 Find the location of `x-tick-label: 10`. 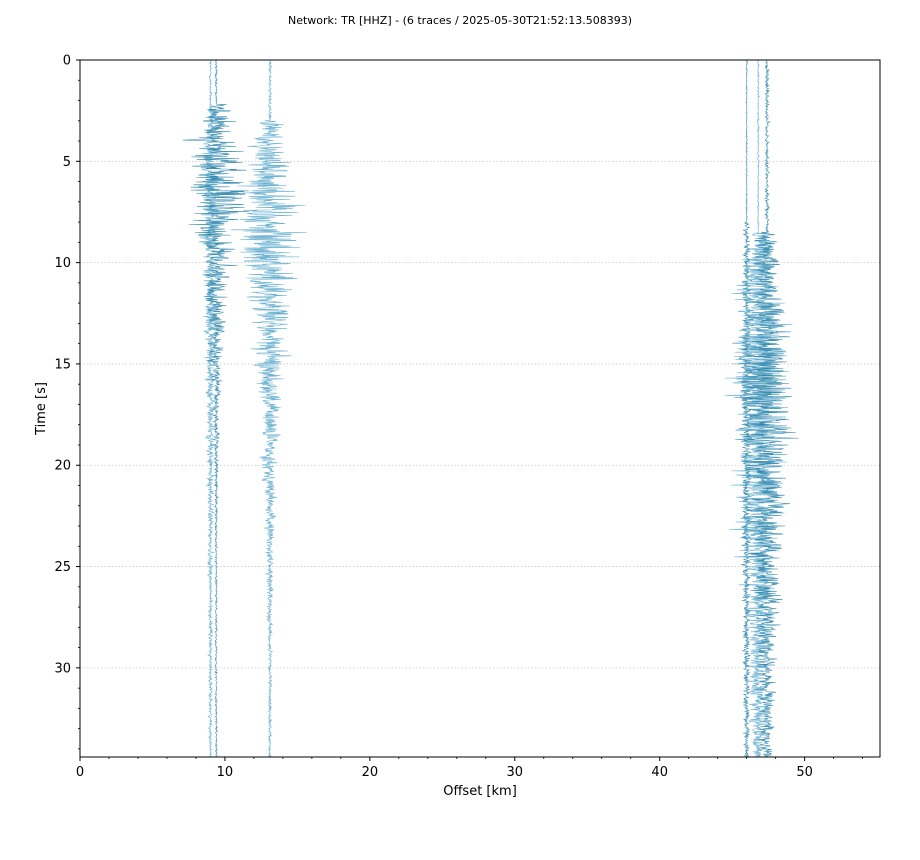

x-tick-label: 10 is located at coordinates (225, 772).